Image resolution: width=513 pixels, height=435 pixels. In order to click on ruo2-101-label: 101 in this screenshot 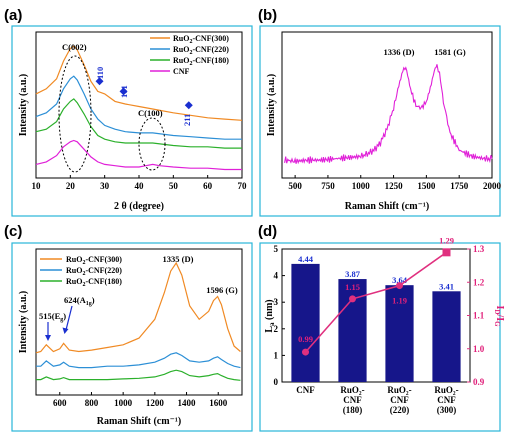, I will do `click(124, 91)`.